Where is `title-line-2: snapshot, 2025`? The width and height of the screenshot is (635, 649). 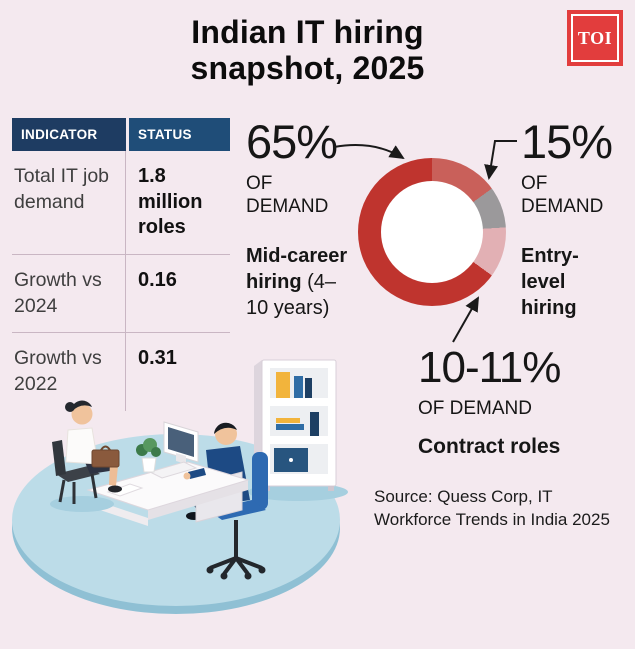
title-line-2: snapshot, 2025 is located at coordinates (307, 68).